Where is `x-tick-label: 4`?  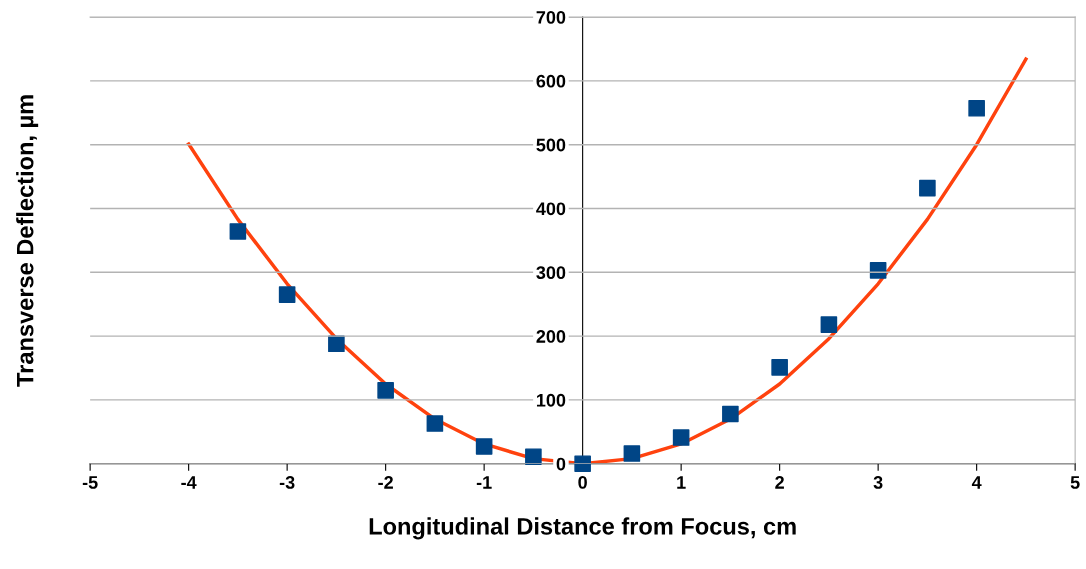 x-tick-label: 4 is located at coordinates (976, 482).